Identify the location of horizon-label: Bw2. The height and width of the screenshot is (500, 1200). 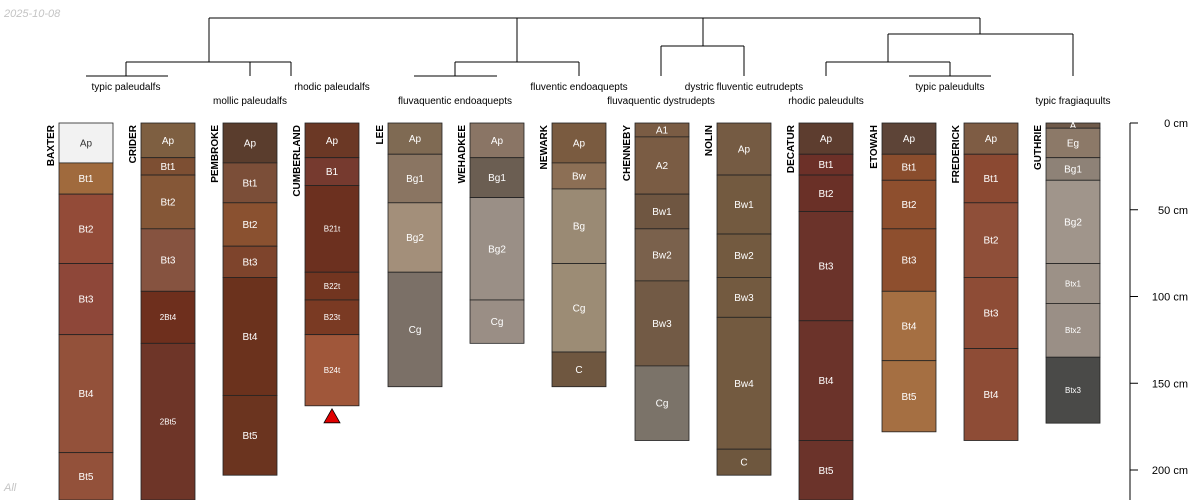
(744, 256).